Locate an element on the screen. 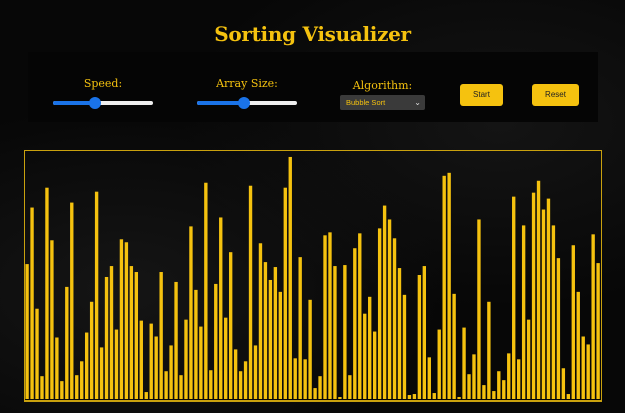 The image size is (625, 413). algorithm-label: Algorithm: is located at coordinates (382, 85).